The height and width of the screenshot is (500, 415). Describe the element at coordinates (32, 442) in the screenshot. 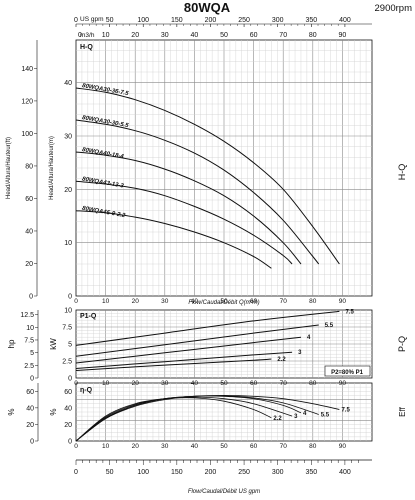

I see `eq-left-tick-label: 0` at that location.